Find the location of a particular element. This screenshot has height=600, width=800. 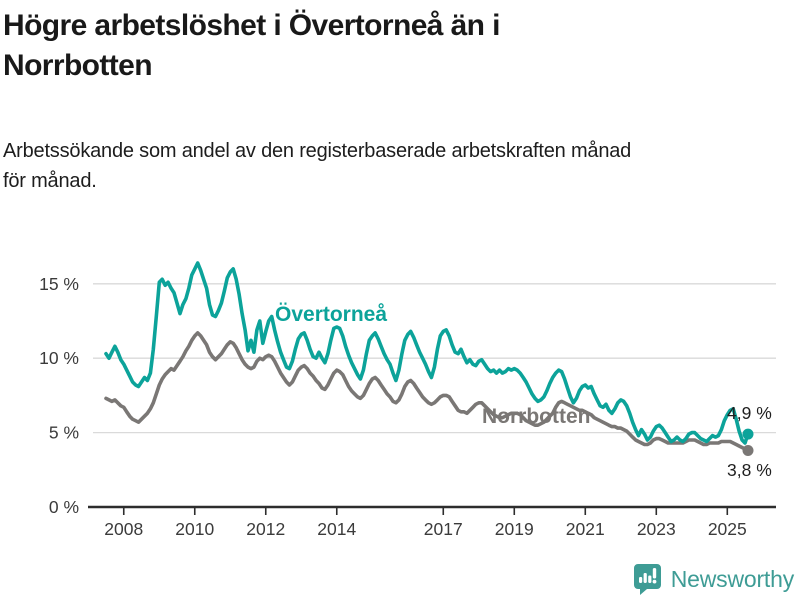

x-tick-label: 2010 is located at coordinates (194, 529).